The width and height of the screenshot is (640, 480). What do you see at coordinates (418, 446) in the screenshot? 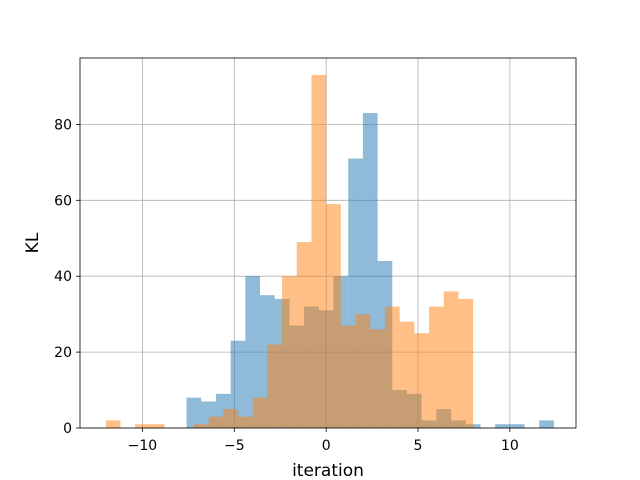
I see `x-tick-label: 5` at bounding box center [418, 446].